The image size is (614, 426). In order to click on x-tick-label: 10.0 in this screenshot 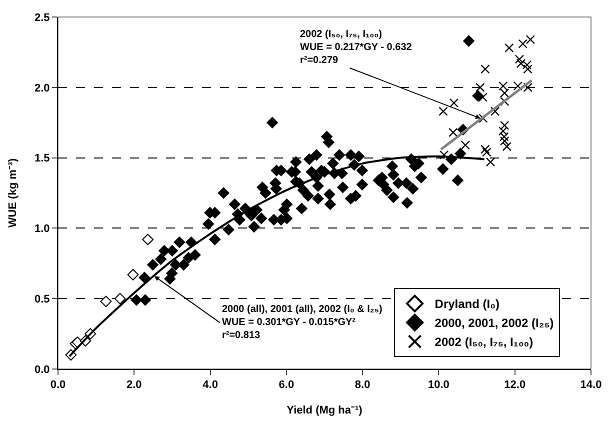, I will do `click(439, 385)`.